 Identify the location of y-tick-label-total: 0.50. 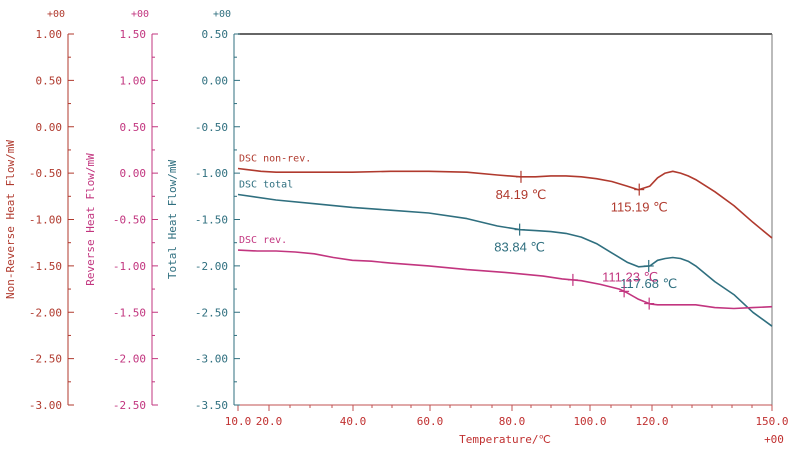
(215, 34).